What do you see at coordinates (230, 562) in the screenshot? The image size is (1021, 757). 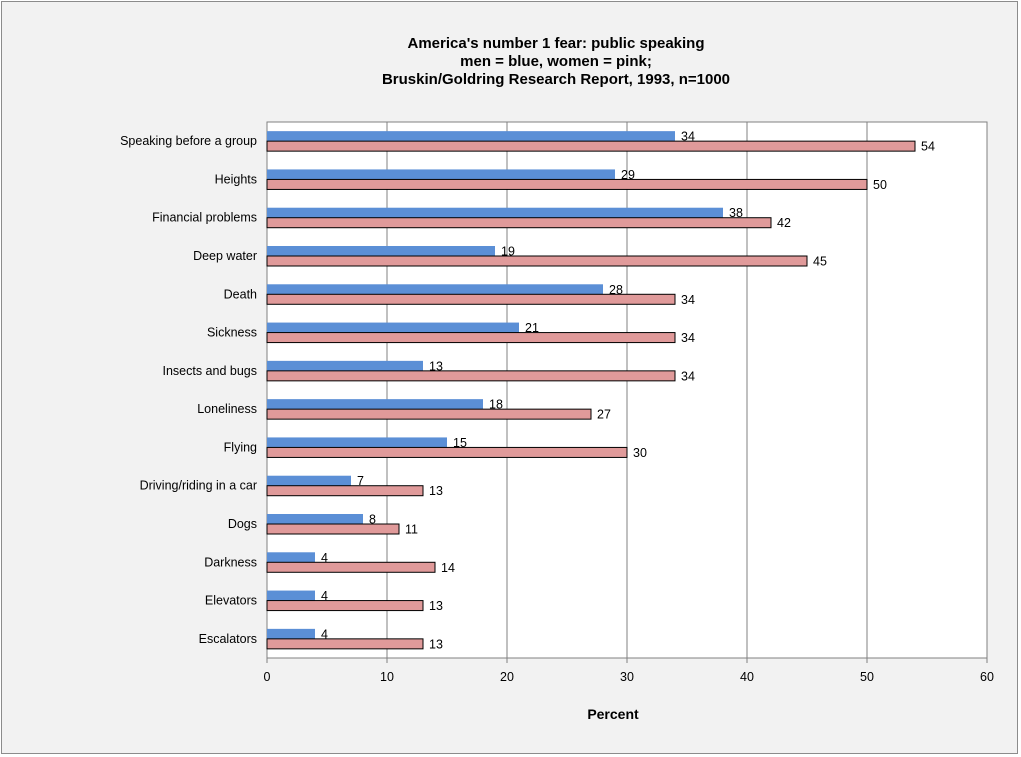 I see `category-label: Darkness` at bounding box center [230, 562].